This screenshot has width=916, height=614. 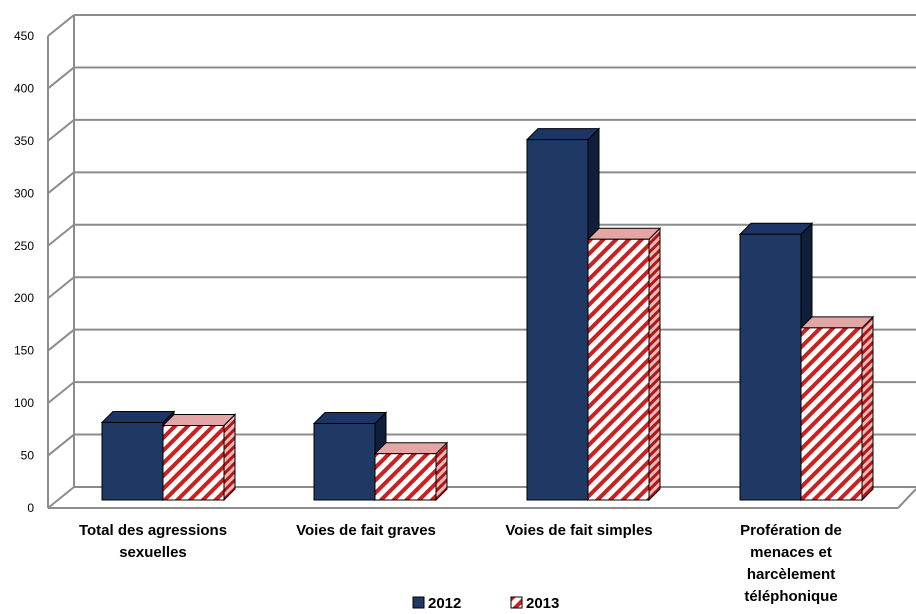 I want to click on legend-item-2012: 2012, so click(x=436, y=603).